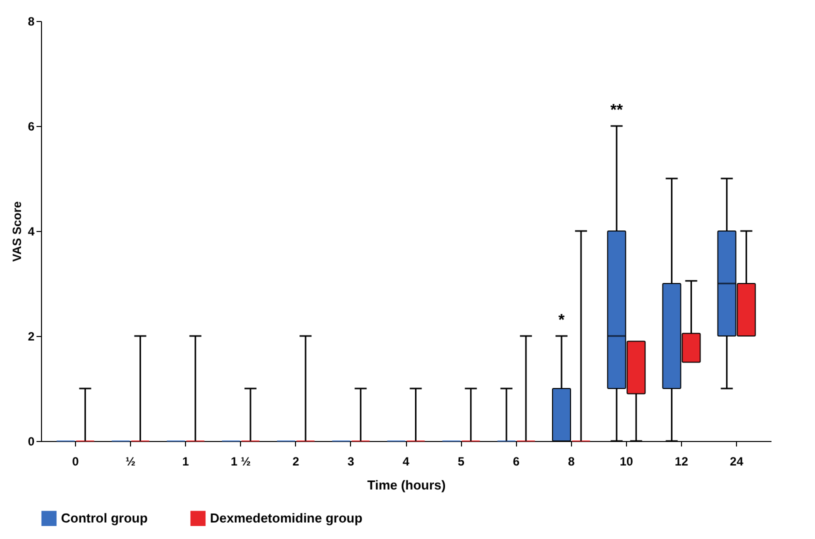  What do you see at coordinates (296, 461) in the screenshot?
I see `x-tick-label: 2` at bounding box center [296, 461].